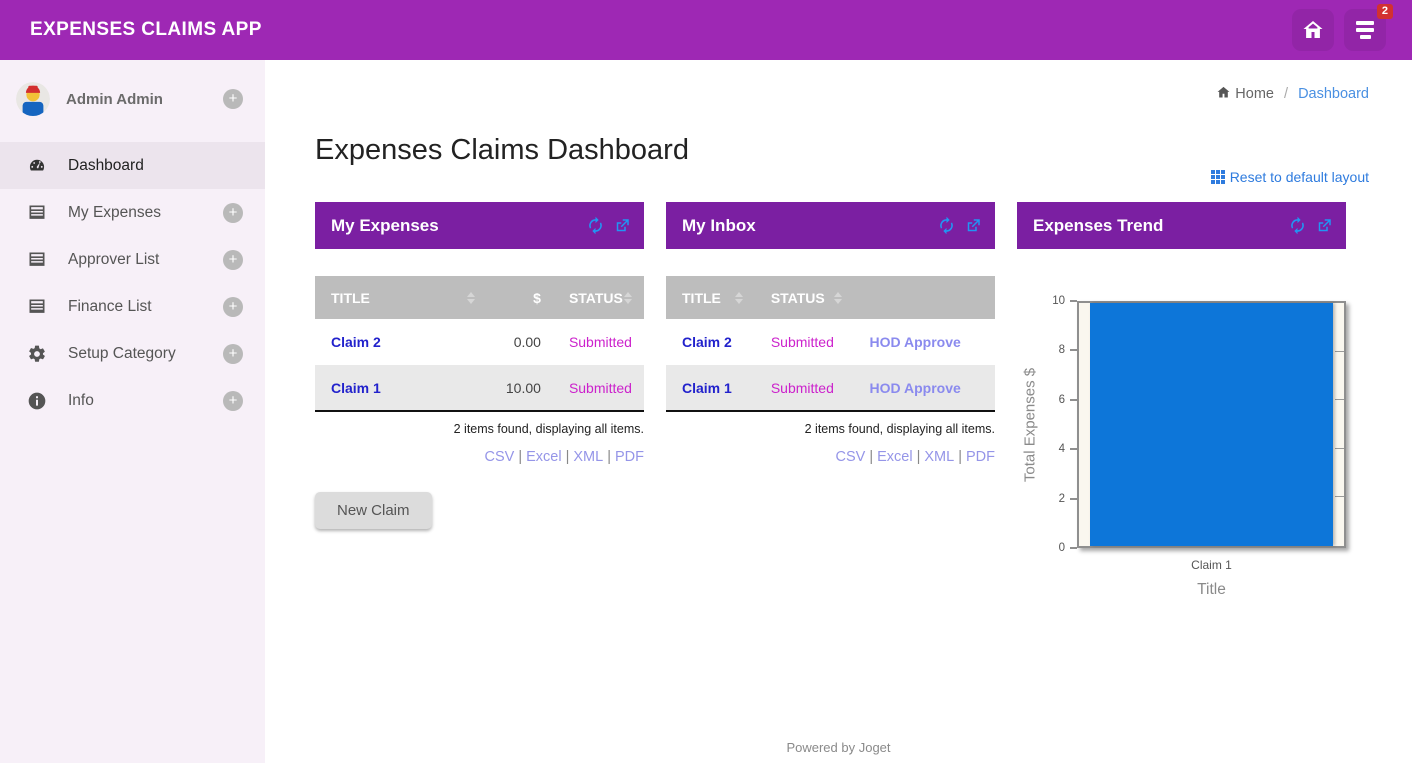 This screenshot has height=763, width=1412. I want to click on sidebar-item-label: Approver List, so click(114, 259).